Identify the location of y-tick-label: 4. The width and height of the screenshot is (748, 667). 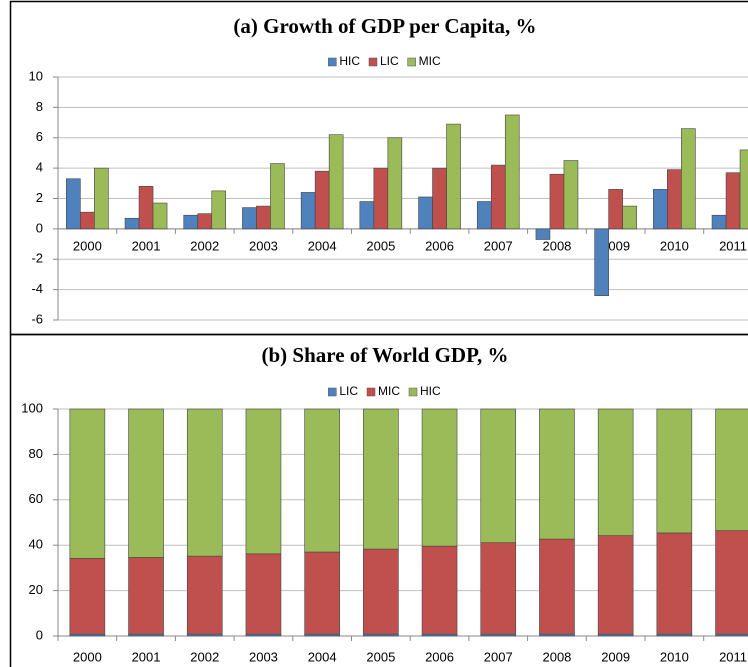
(39, 167).